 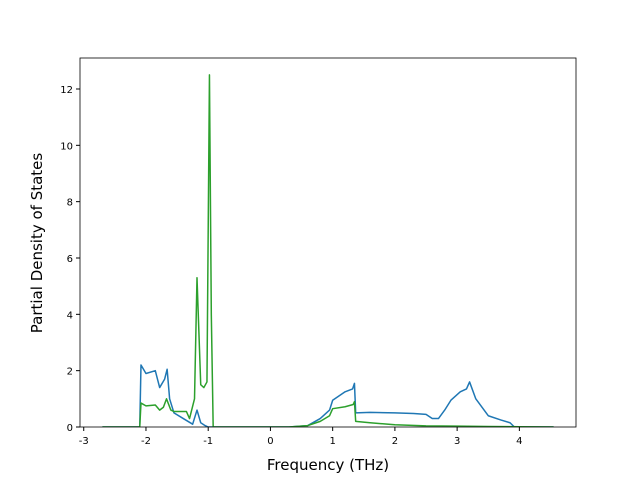 What do you see at coordinates (37, 243) in the screenshot?
I see `y-axis-label: Partial Density of States` at bounding box center [37, 243].